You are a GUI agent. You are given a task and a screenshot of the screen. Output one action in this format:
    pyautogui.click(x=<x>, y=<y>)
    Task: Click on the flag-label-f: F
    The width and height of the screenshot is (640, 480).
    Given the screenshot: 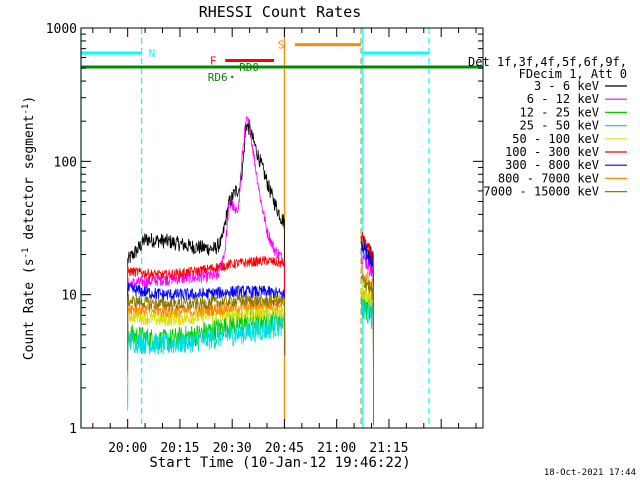 What is the action you would take?
    pyautogui.click(x=213, y=61)
    